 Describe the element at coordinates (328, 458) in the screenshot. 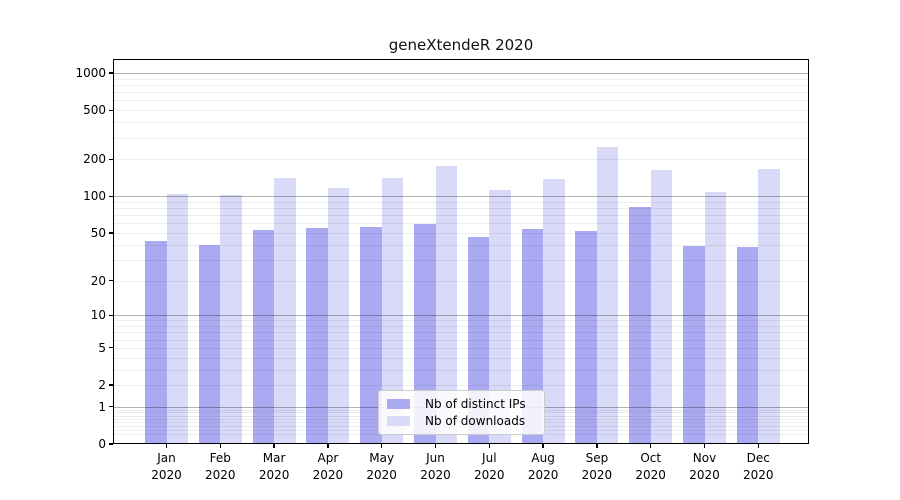

I see `x-tick-label-month: Apr` at that location.